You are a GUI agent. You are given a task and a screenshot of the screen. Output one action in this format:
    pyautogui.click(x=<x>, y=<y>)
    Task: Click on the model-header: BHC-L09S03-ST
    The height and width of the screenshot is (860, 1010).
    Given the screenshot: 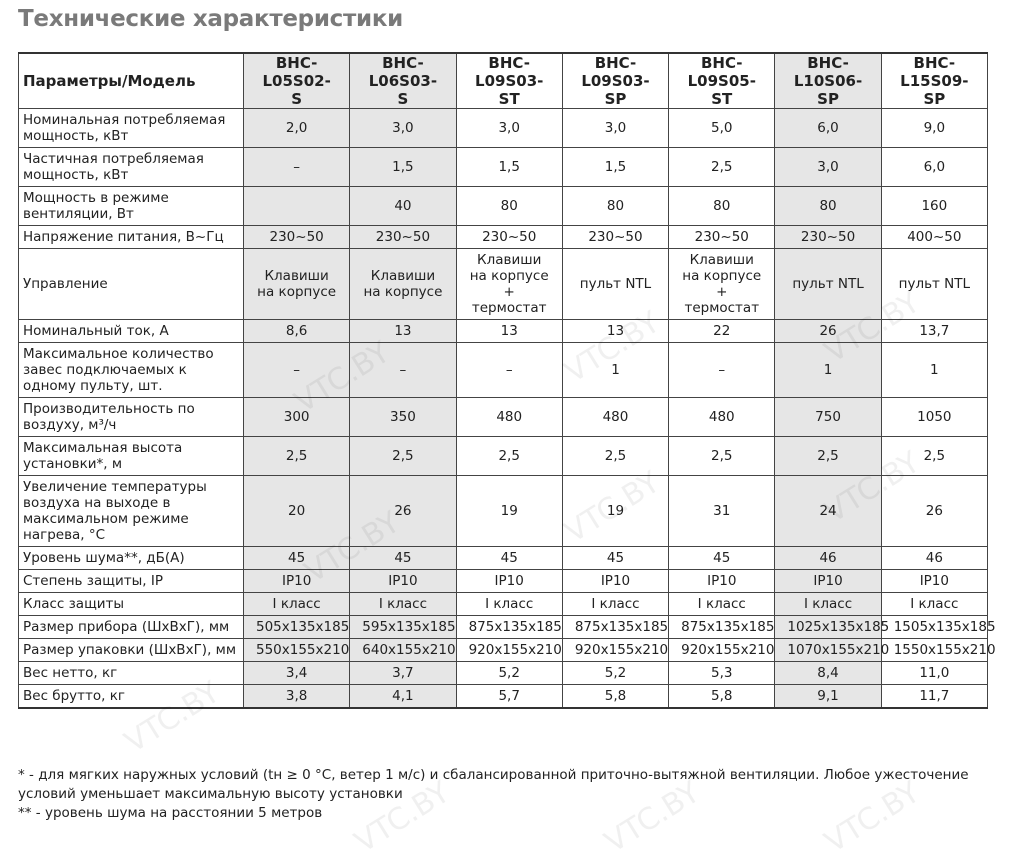 What is the action you would take?
    pyautogui.click(x=509, y=80)
    